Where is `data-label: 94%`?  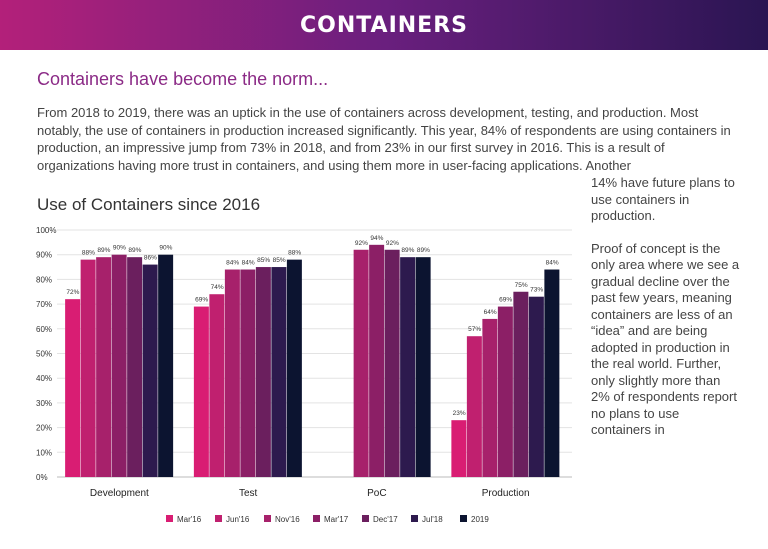 data-label: 94% is located at coordinates (376, 238).